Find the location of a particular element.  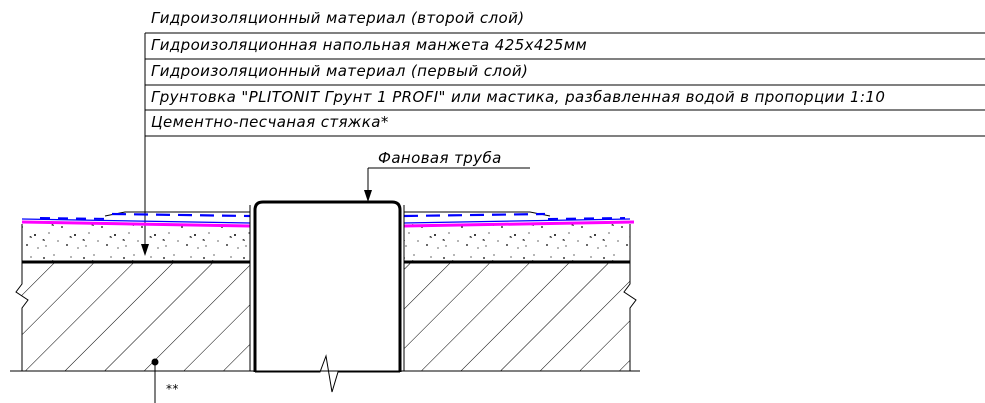

first-layer-pink-right is located at coordinates (519, 224).